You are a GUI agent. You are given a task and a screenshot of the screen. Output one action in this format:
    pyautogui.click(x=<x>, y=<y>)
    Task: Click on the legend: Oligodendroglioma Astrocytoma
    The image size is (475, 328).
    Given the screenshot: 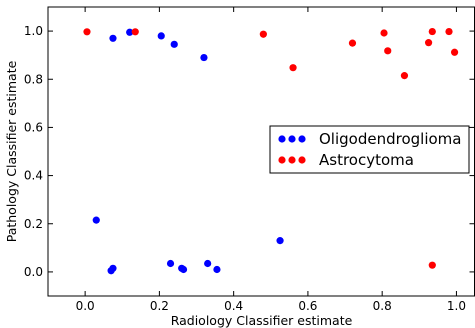 What is the action you would take?
    pyautogui.click(x=369, y=149)
    